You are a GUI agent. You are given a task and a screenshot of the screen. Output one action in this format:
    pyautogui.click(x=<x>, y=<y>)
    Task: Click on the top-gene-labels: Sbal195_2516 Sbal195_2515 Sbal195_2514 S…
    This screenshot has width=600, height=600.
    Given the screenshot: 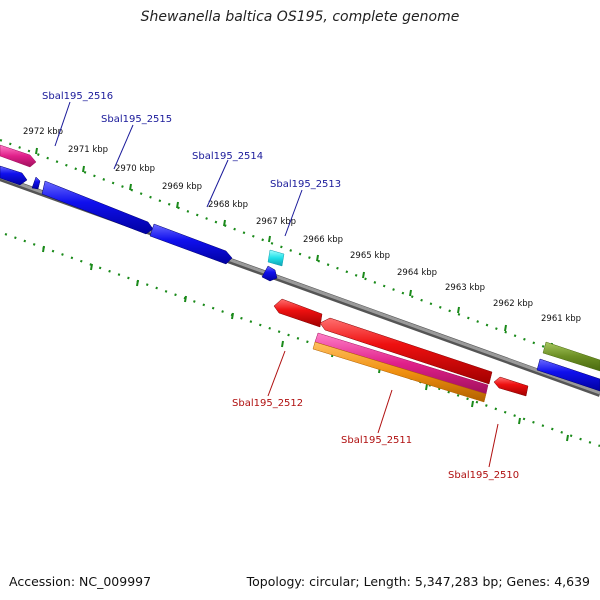 What is the action you would take?
    pyautogui.click(x=191, y=164)
    